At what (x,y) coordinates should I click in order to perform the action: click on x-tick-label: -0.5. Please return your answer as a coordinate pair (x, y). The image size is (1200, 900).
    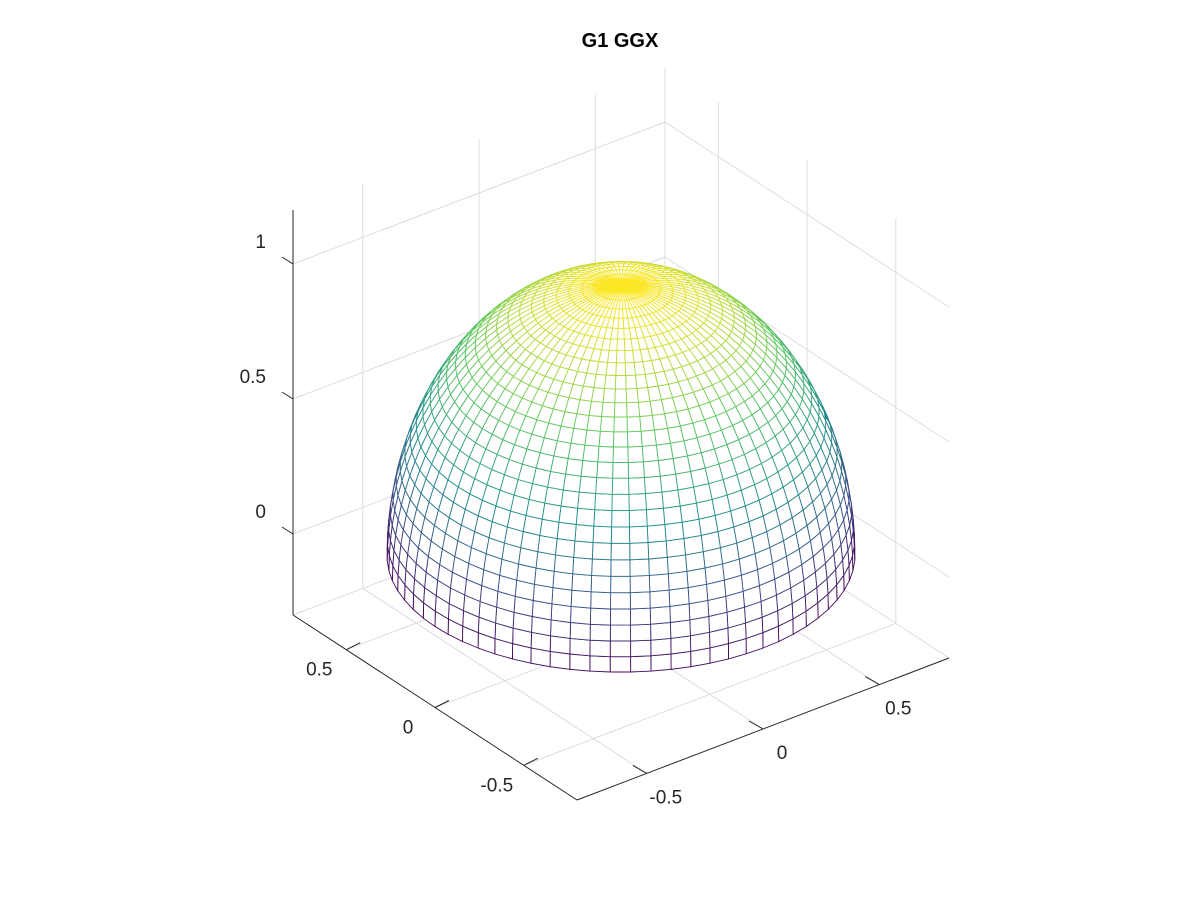
    Looking at the image, I should click on (665, 797).